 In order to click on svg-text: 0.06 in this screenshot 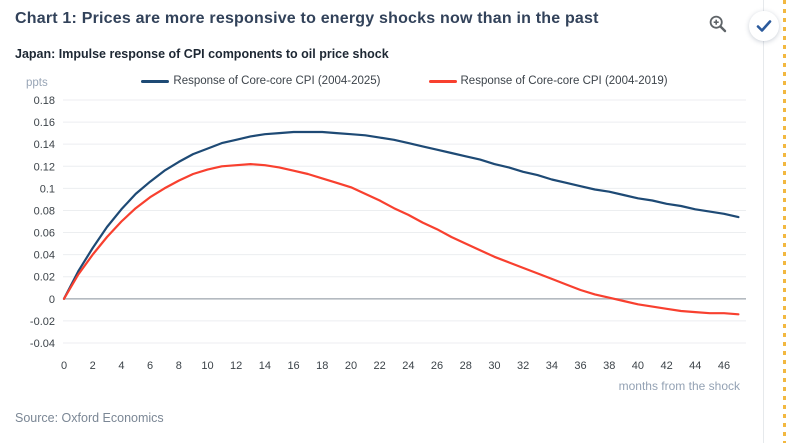, I will do `click(44, 234)`.